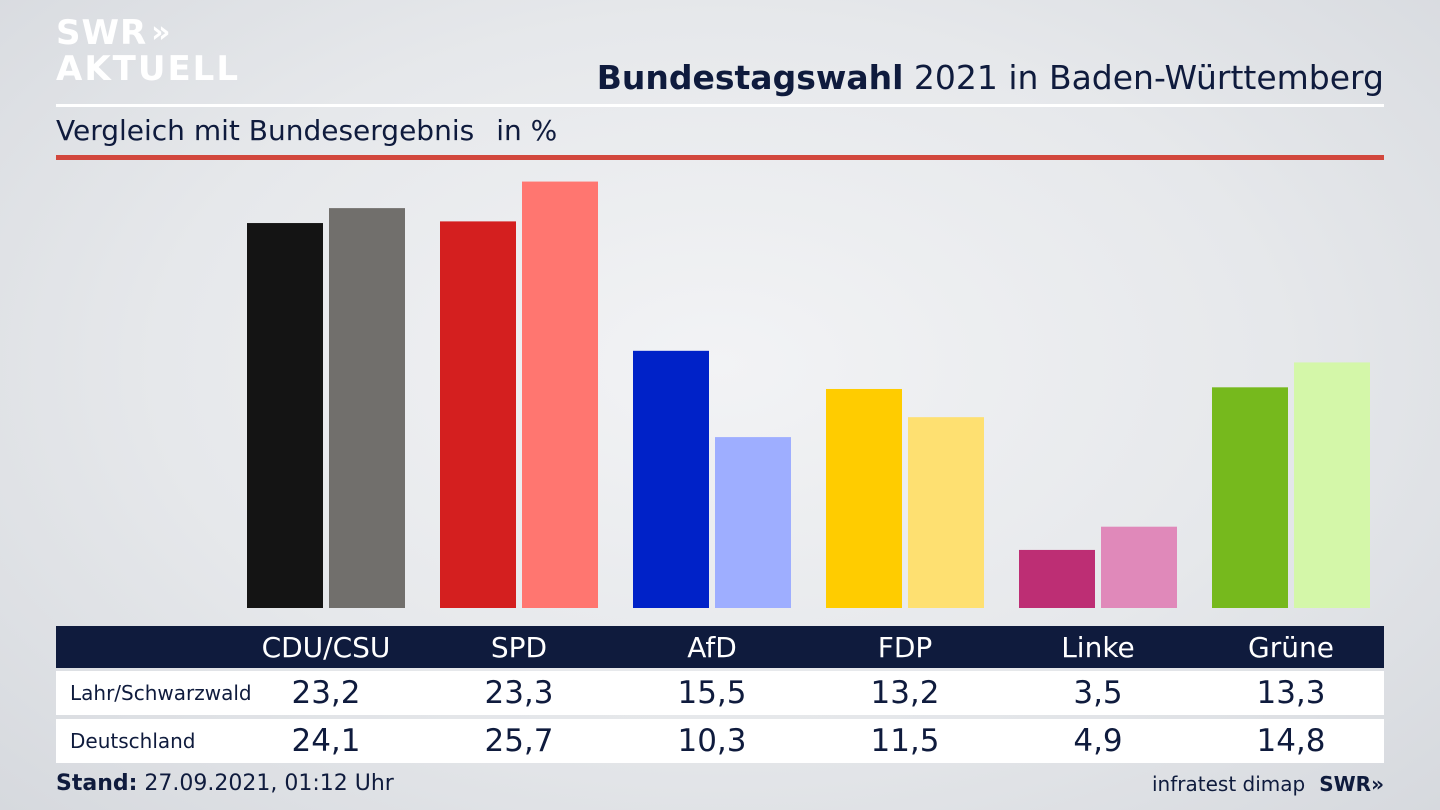 This screenshot has width=1440, height=810. I want to click on table-row-national: Deutschland 24,1 25,7 10,3 11,5 4,9 14,8, so click(720, 741).